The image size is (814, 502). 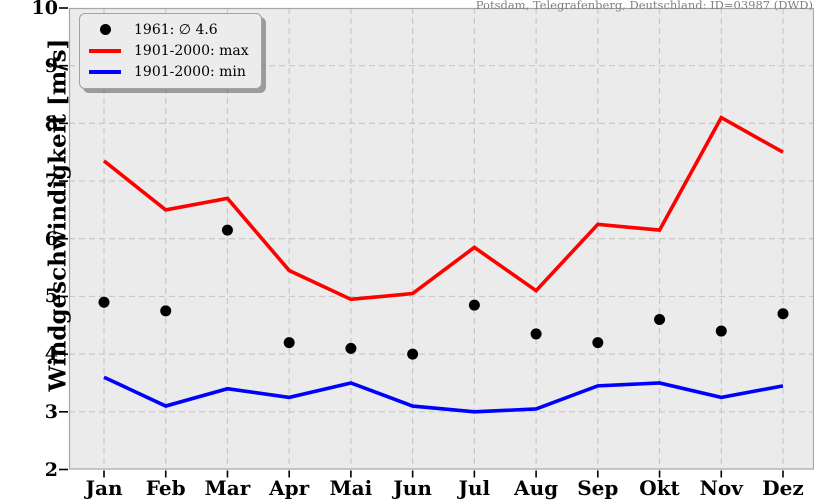 I want to click on x-tick-label: Okt, so click(x=659, y=488).